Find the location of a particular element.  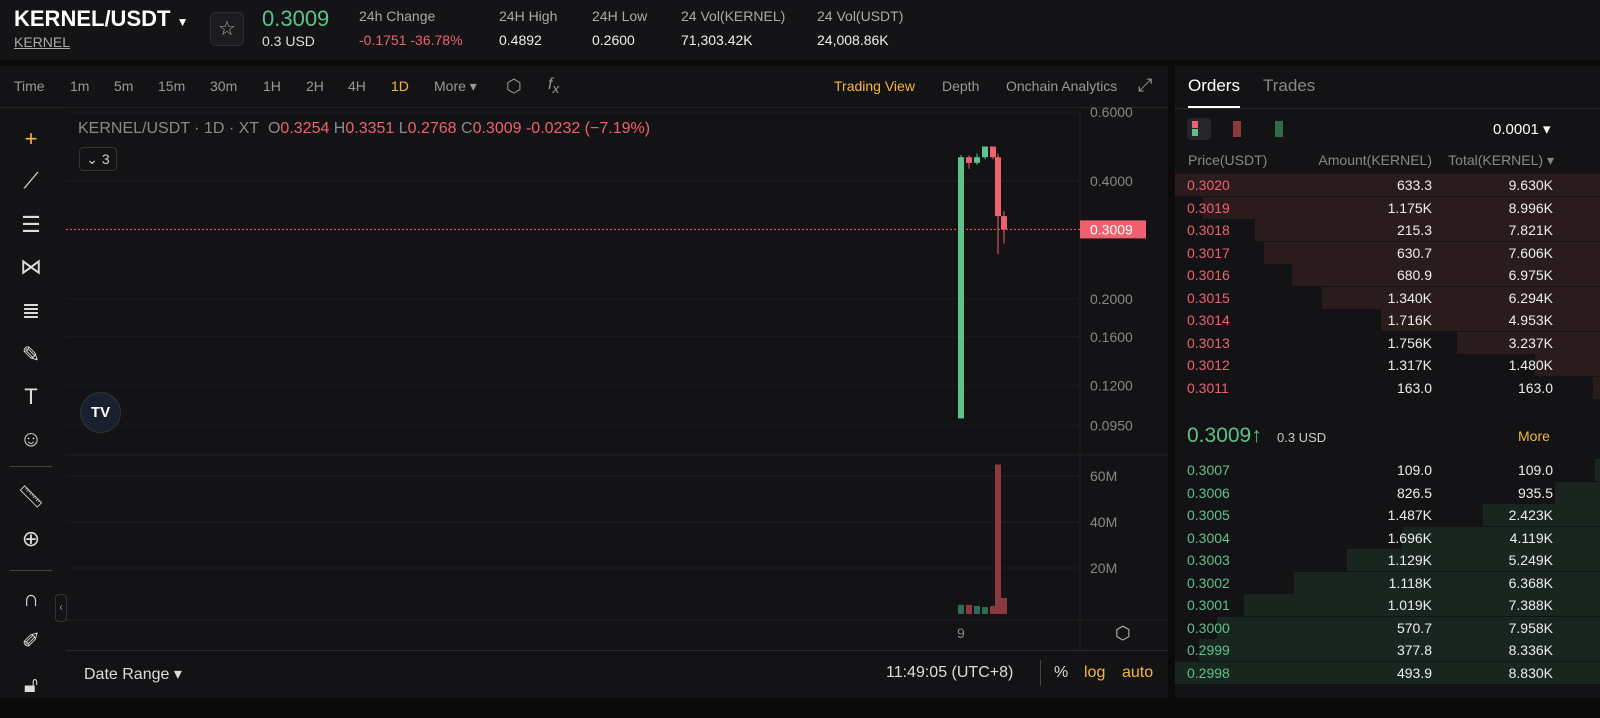

bids-row: 0.3006 826.5 935.5 is located at coordinates (1387, 492).